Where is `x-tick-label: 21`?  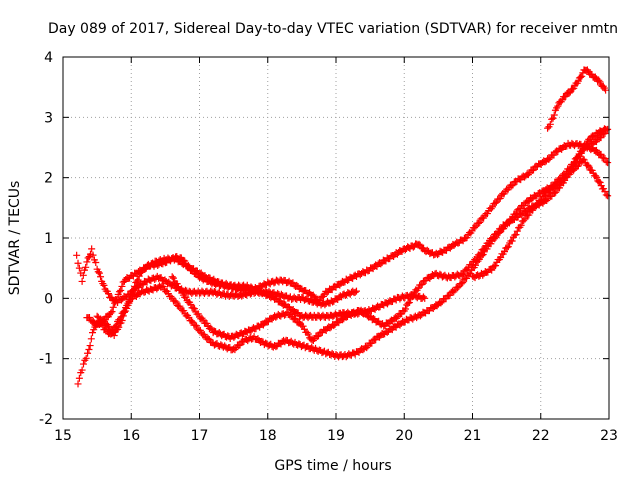 x-tick-label: 21 is located at coordinates (473, 436).